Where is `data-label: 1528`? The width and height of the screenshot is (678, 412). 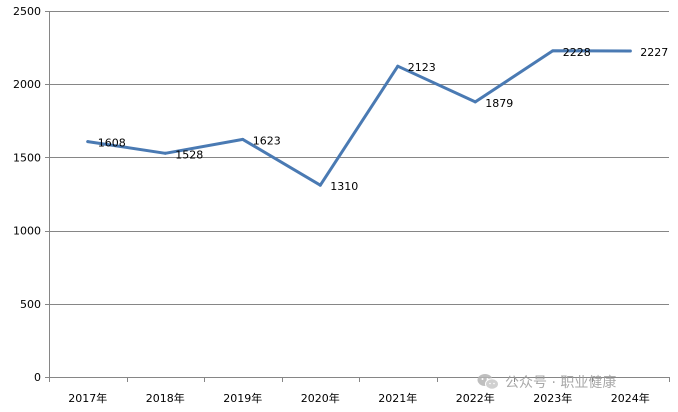 data-label: 1528 is located at coordinates (189, 154).